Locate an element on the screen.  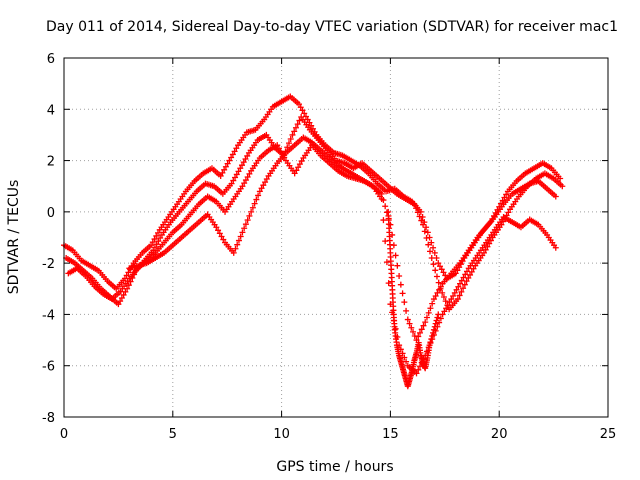
x-tick-label: 10 is located at coordinates (281, 434).